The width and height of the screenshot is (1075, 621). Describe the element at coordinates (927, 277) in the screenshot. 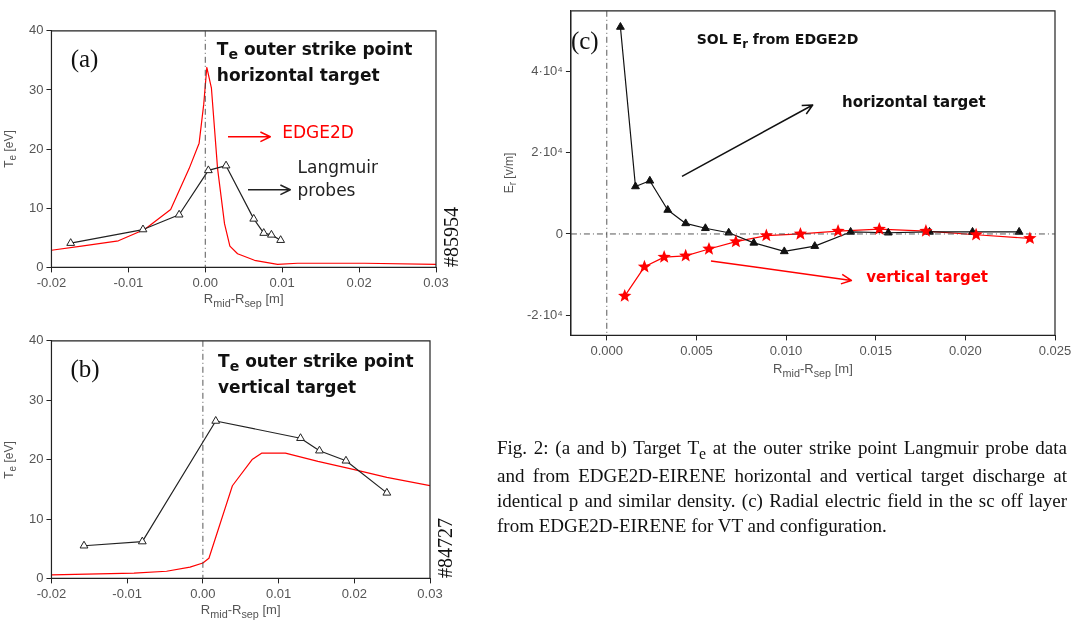

I see `legend-label: vertical target` at that location.